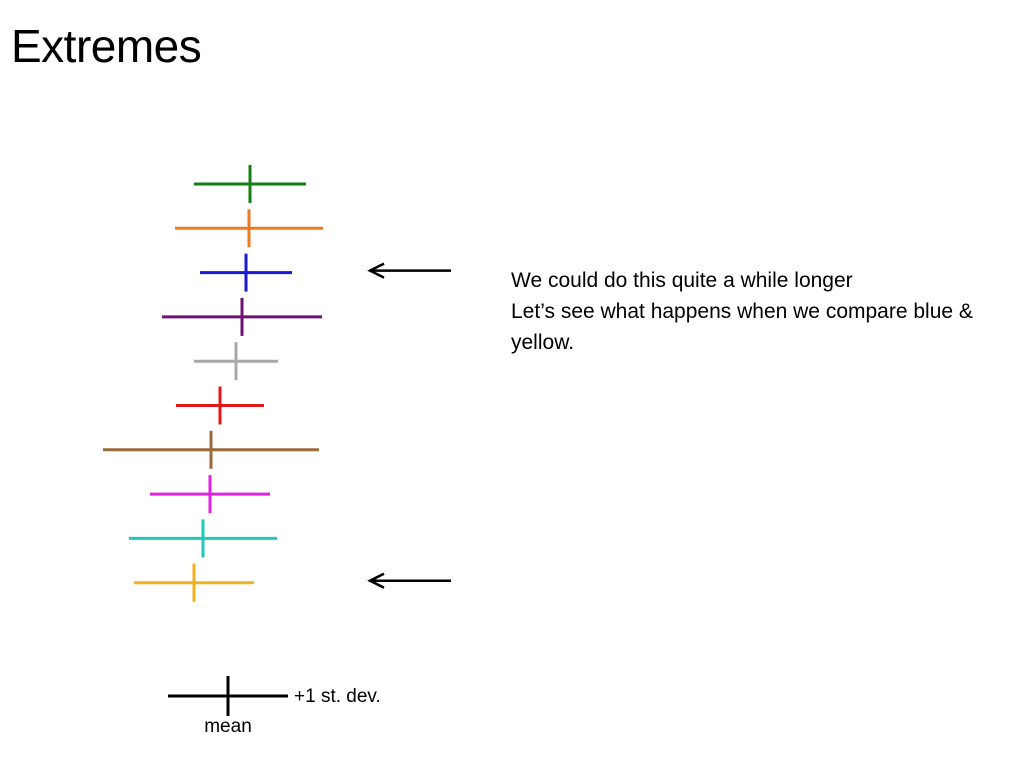 Image resolution: width=1024 pixels, height=768 pixels. Describe the element at coordinates (242, 316) in the screenshot. I see `cross-purple` at that location.